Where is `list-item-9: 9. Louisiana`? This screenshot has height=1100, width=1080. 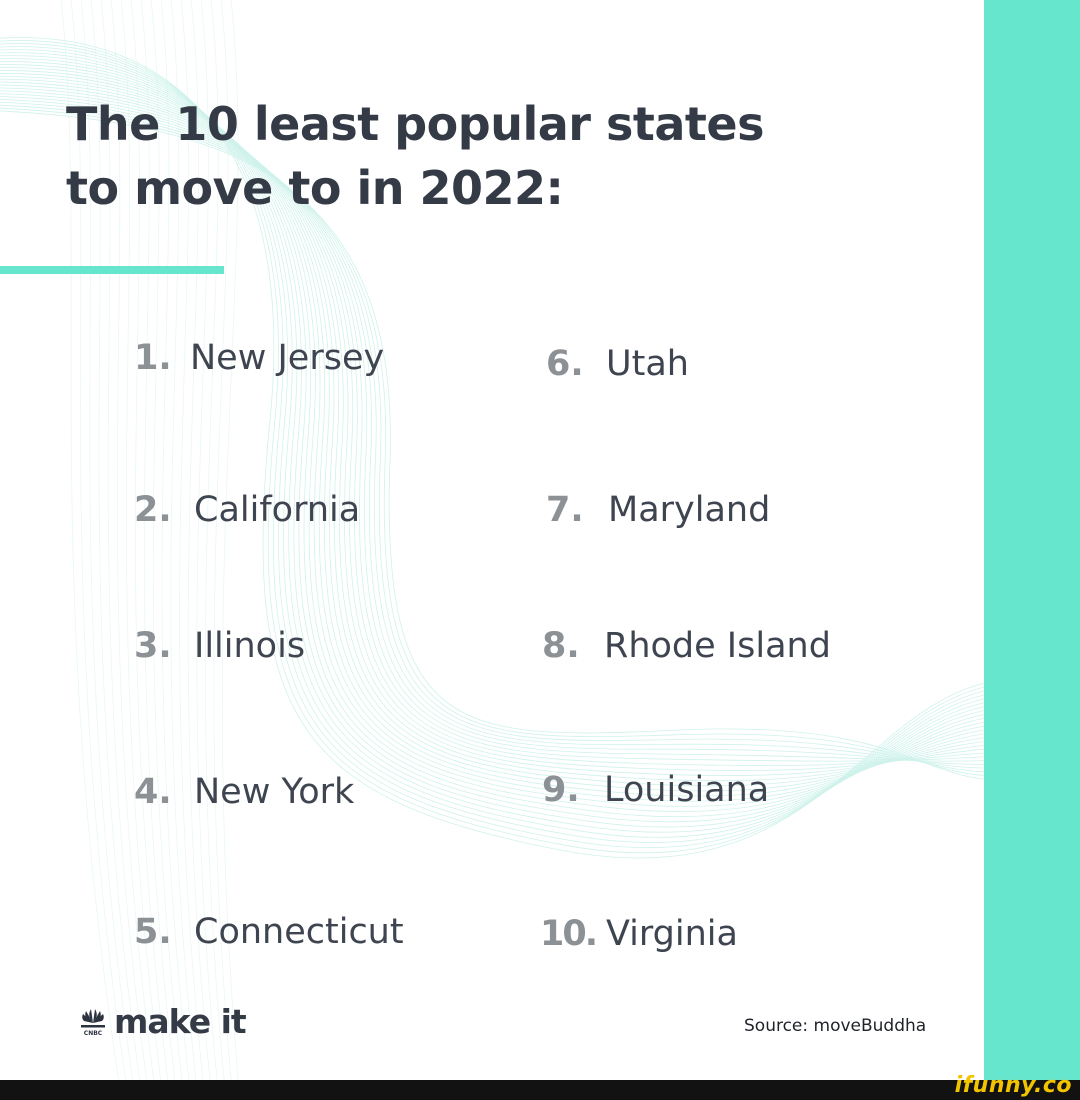
list-item-9: 9. Louisiana is located at coordinates (655, 790).